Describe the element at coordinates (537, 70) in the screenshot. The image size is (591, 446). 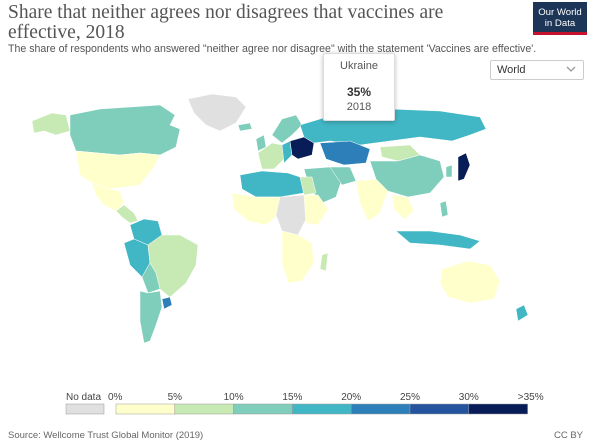
I see `region-select: World` at that location.